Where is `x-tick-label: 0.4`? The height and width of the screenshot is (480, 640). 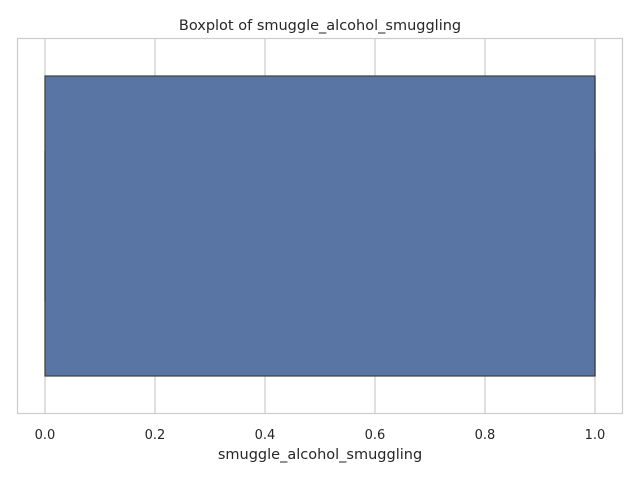 x-tick-label: 0.4 is located at coordinates (265, 435).